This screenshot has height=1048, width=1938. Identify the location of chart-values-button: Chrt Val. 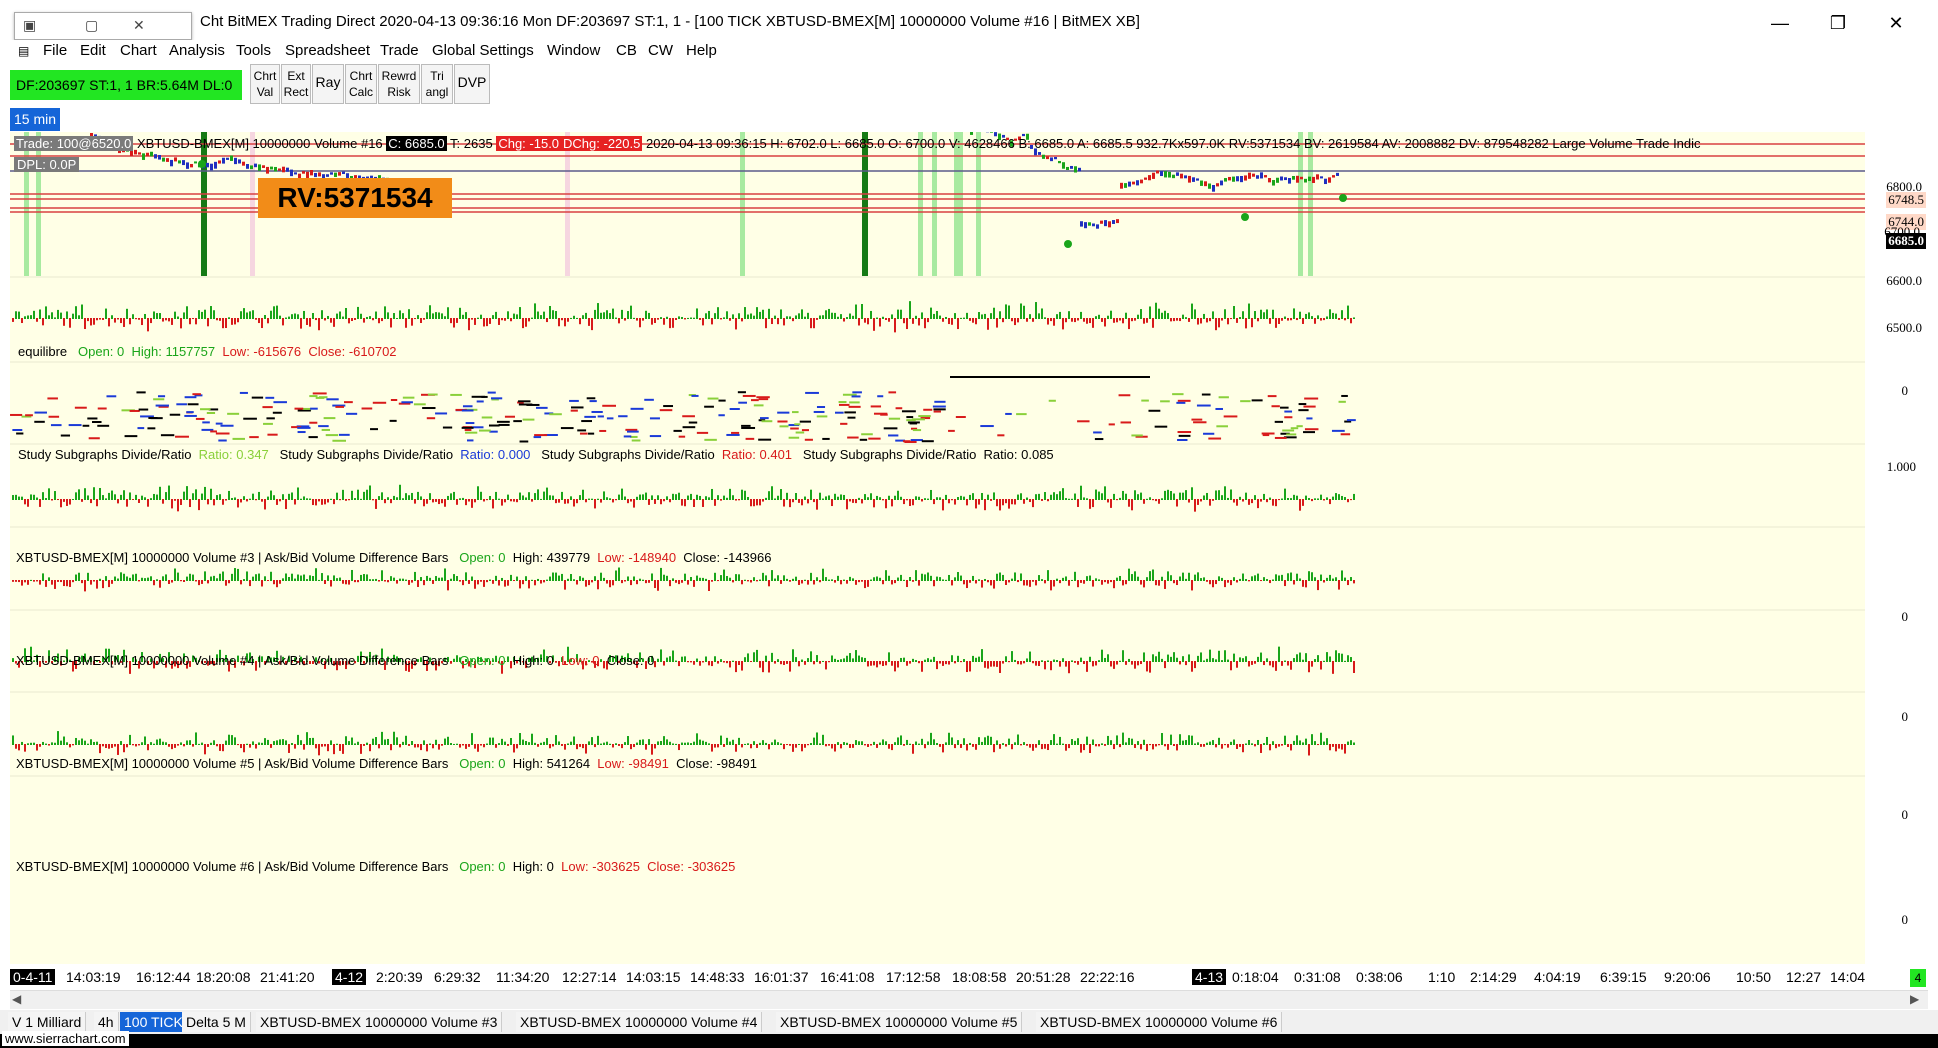
(265, 84).